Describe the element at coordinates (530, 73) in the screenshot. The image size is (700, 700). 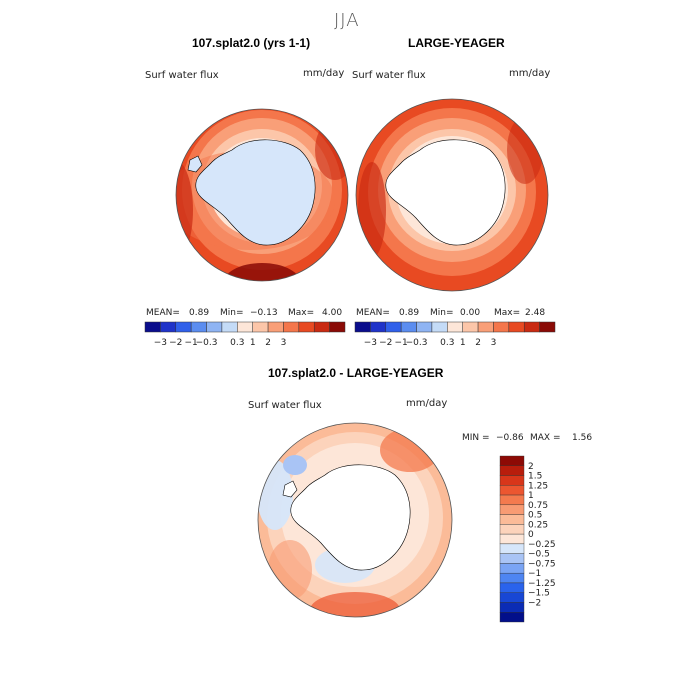
I see `panel-2-units: mm/day` at that location.